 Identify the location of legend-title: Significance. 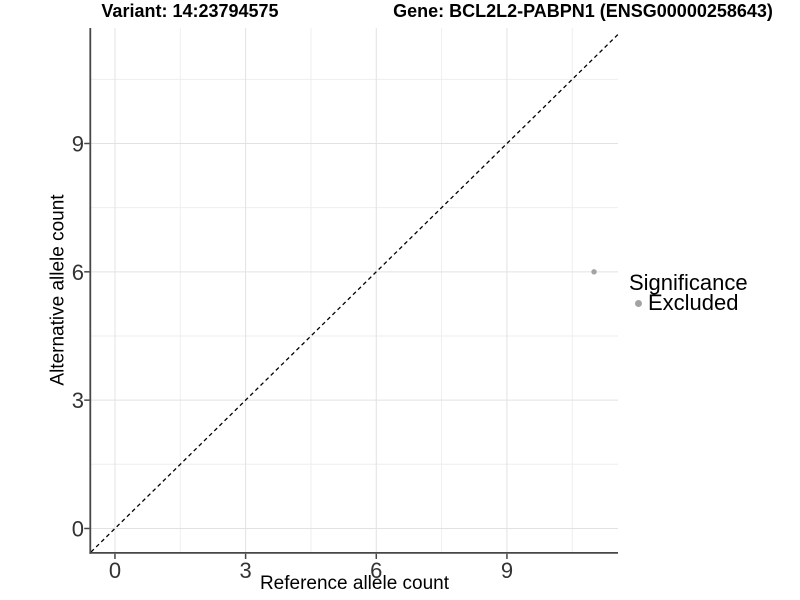
(688, 282).